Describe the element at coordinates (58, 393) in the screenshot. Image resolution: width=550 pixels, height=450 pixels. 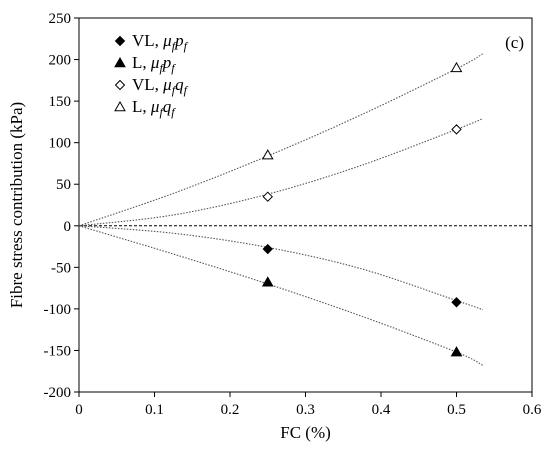
I see `y-tick-label: -200` at that location.